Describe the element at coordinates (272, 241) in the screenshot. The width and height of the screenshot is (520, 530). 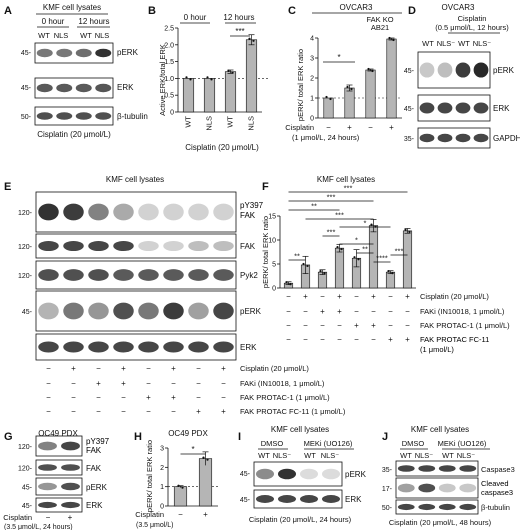
I see `y-tick-label: 10` at that location.